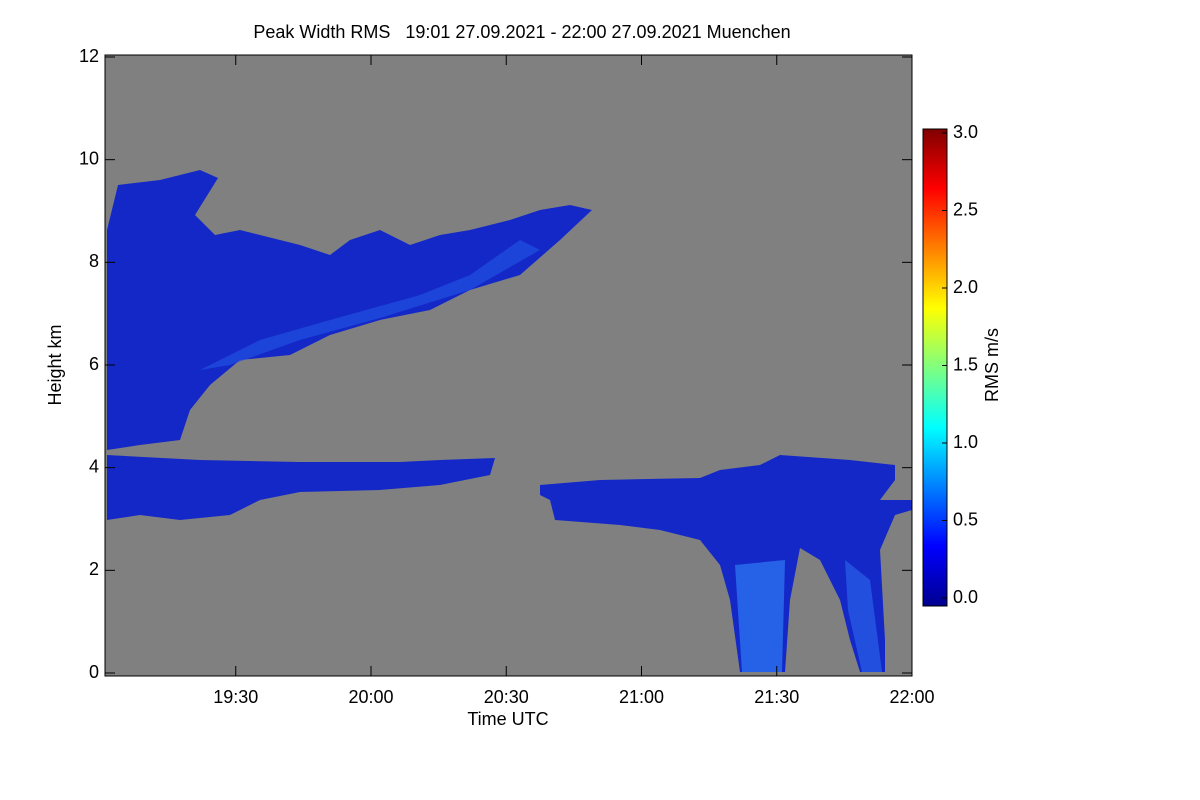 The width and height of the screenshot is (1200, 800). What do you see at coordinates (726, 563) in the screenshot?
I see `right-precip` at bounding box center [726, 563].